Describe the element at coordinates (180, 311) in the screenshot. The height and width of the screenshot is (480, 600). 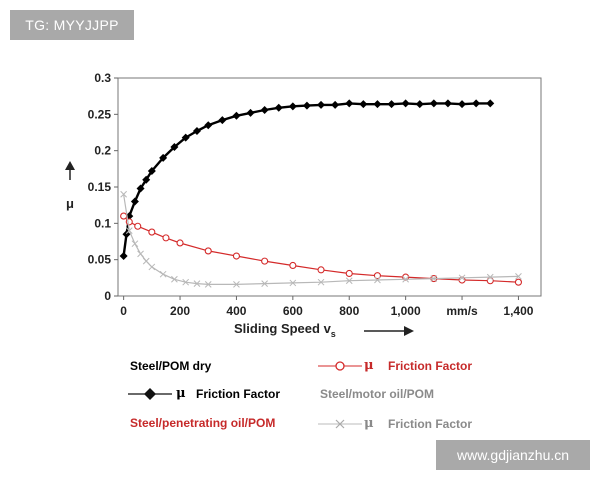
I see `x-tick-label: 200` at that location.